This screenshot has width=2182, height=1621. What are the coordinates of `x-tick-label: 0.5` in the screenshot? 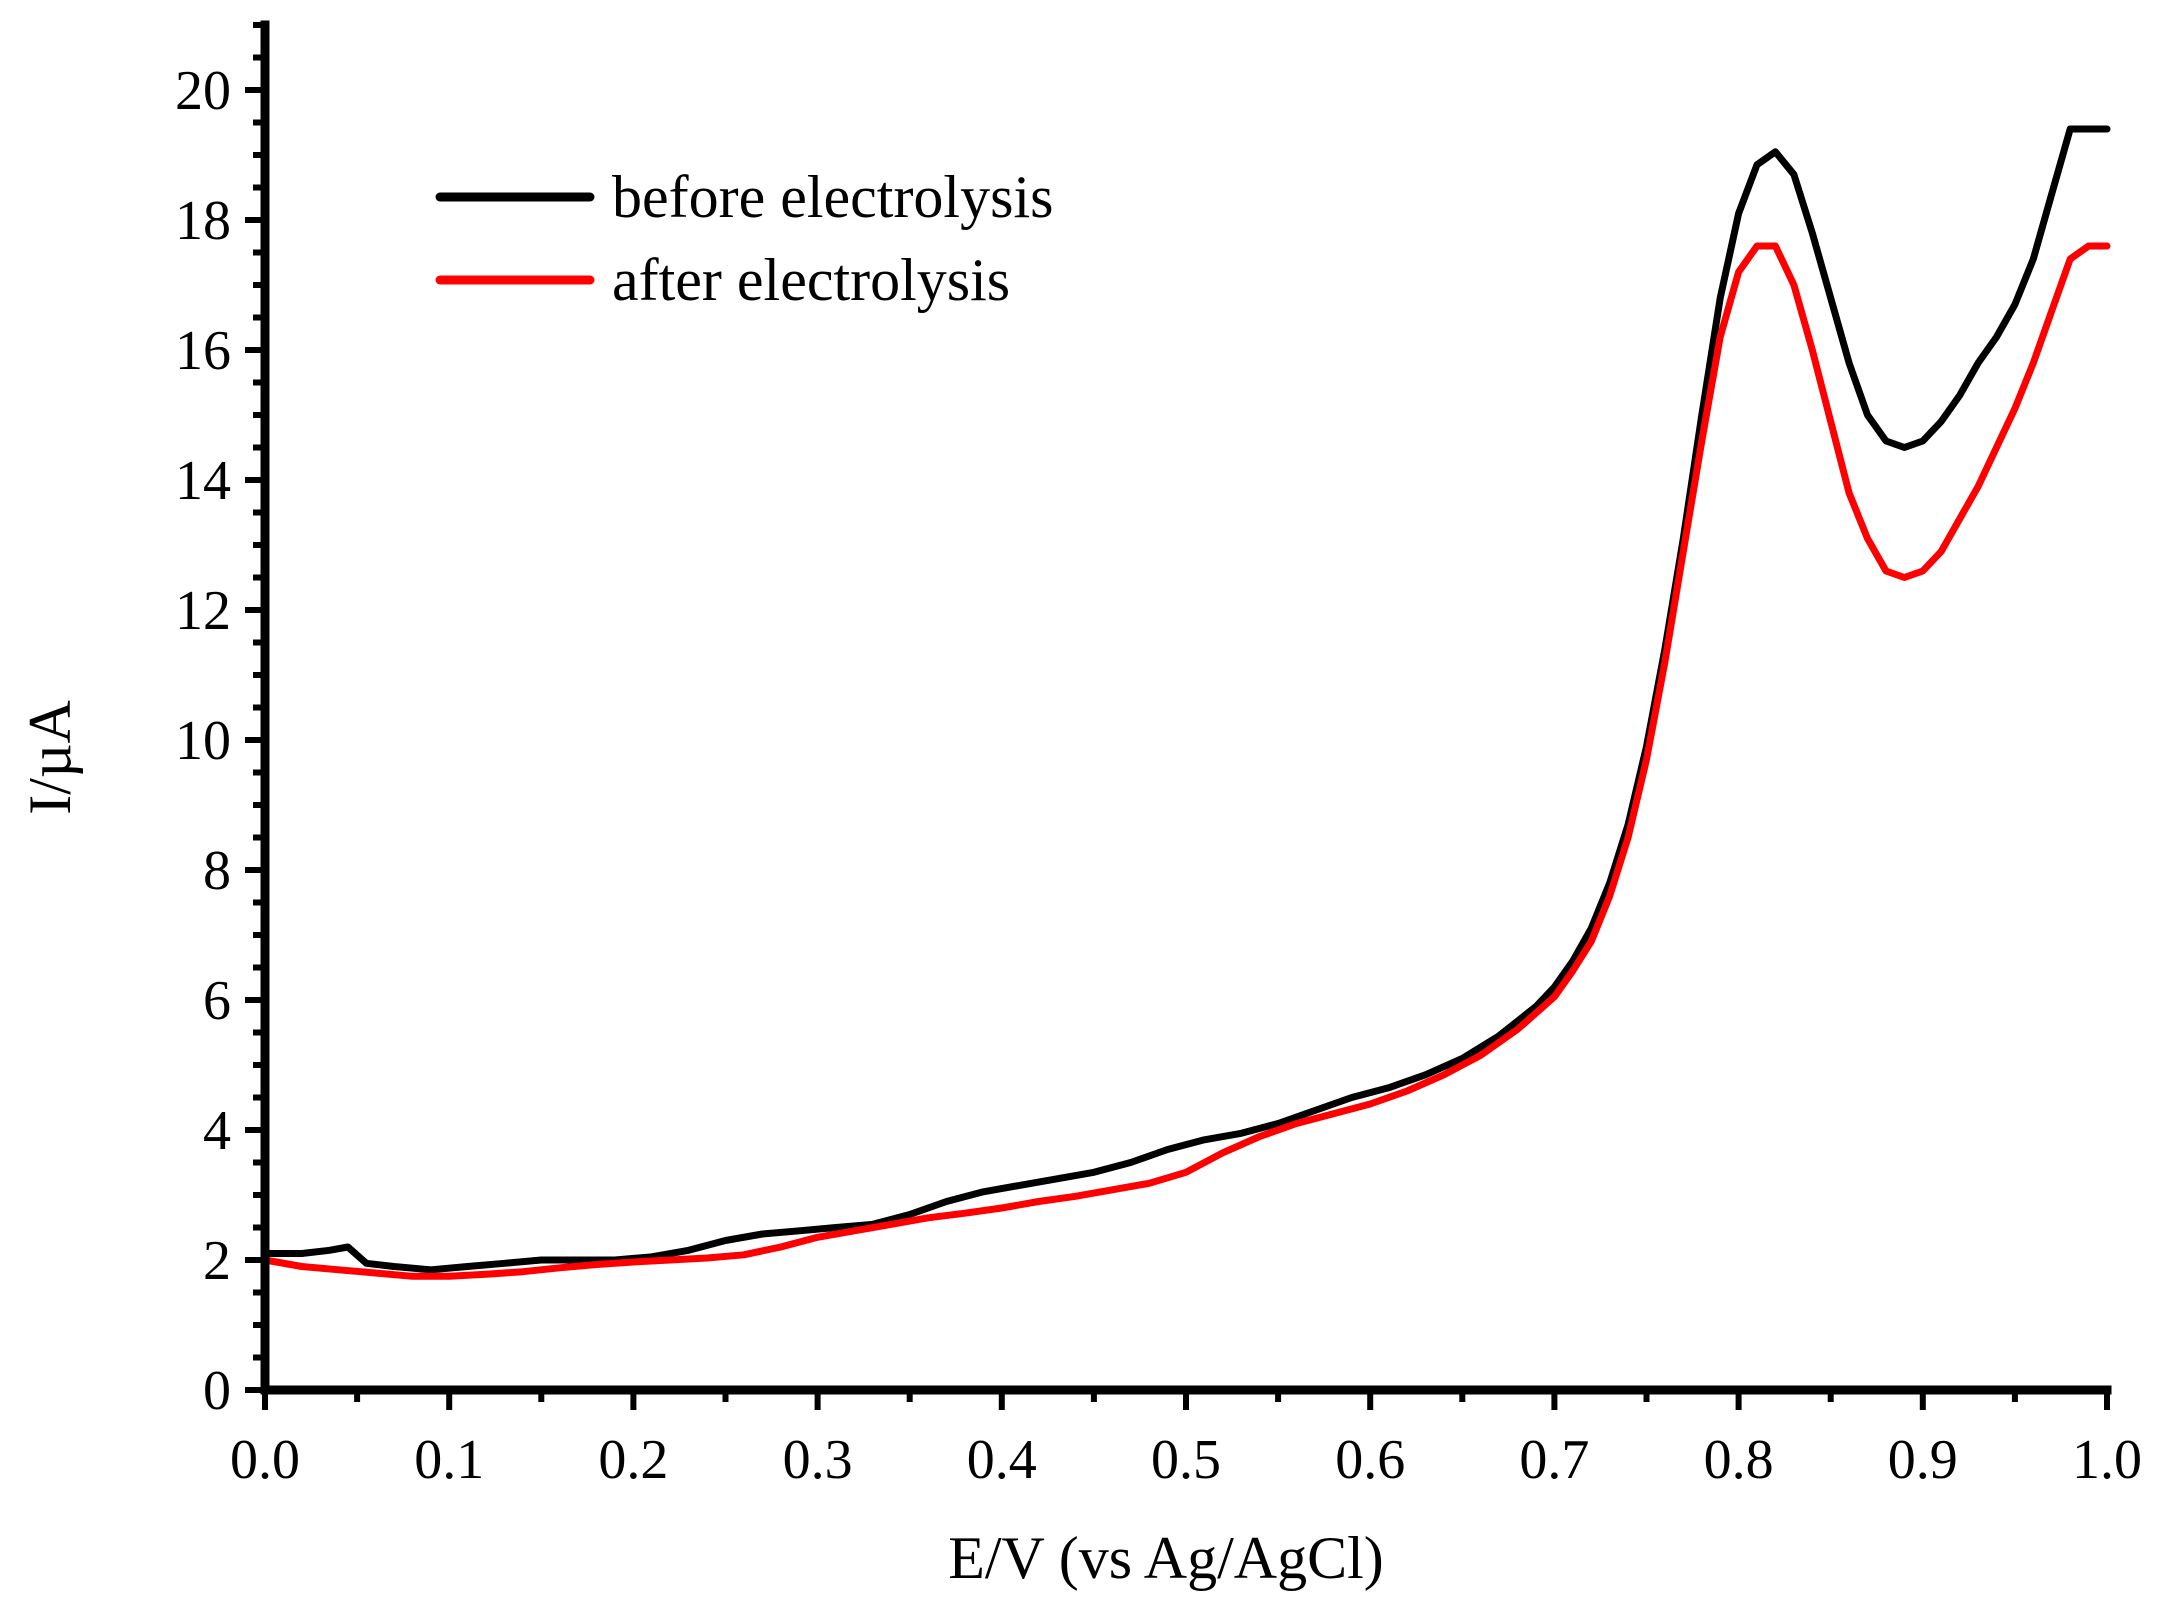 It's located at (1186, 1460).